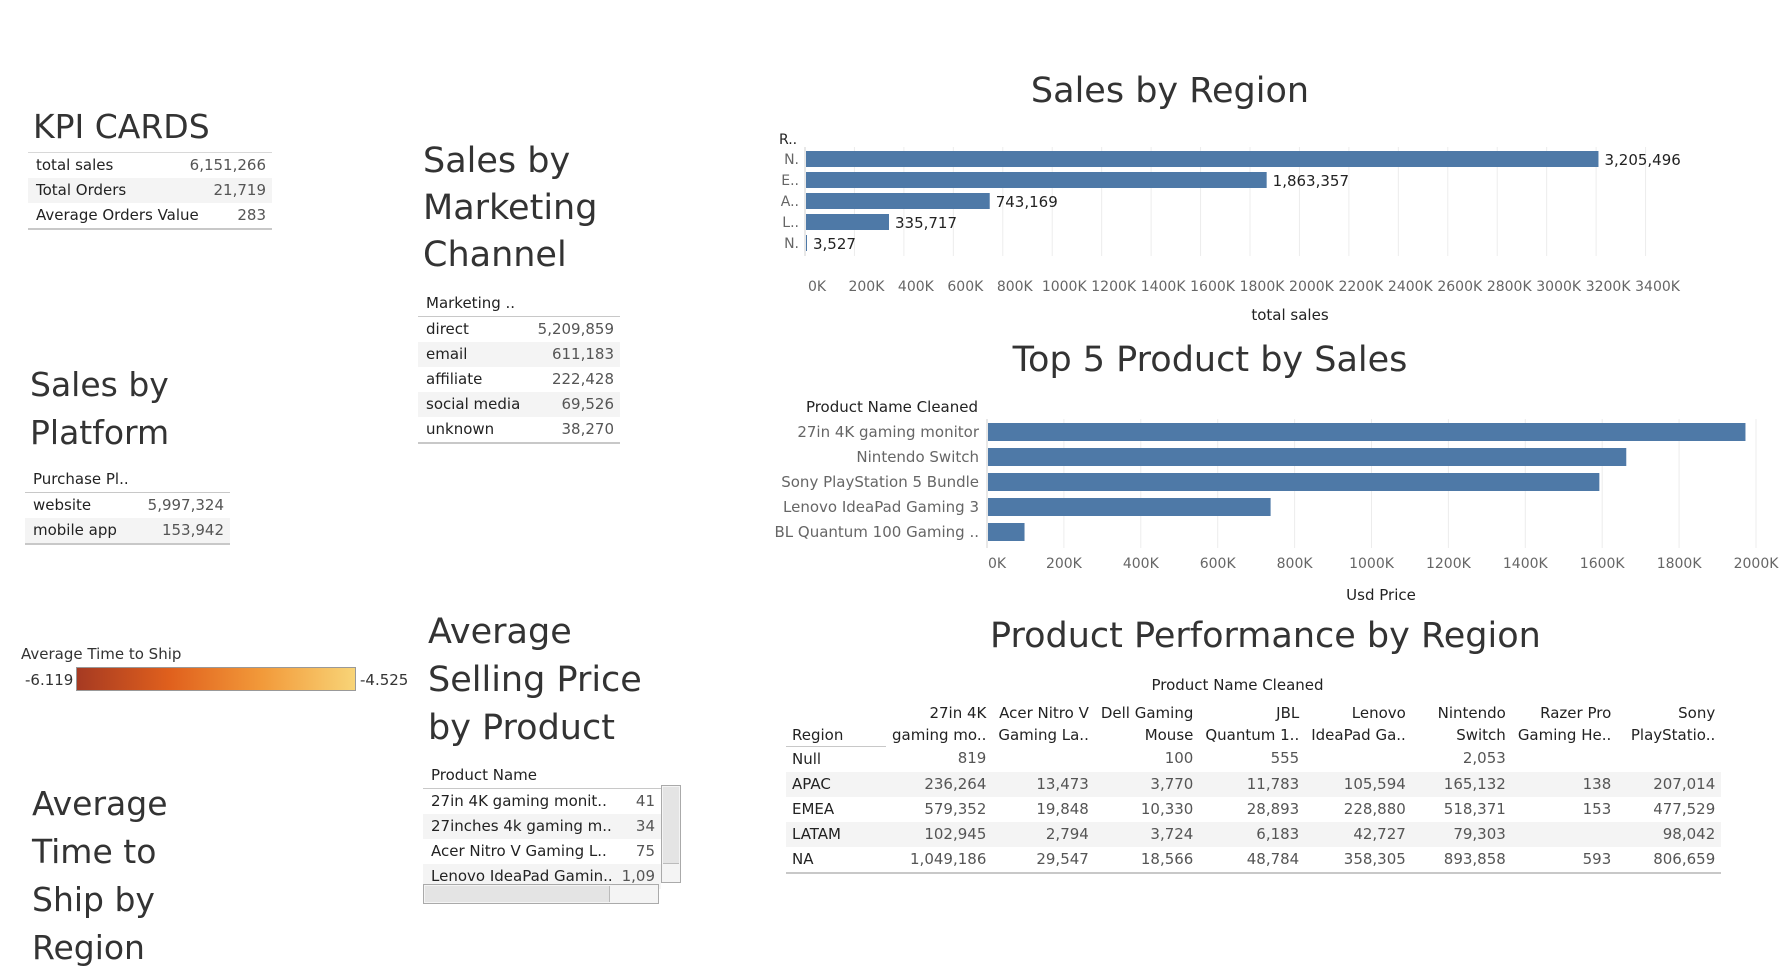  I want to click on asp-vertical-scroll-thumb, so click(671, 825).